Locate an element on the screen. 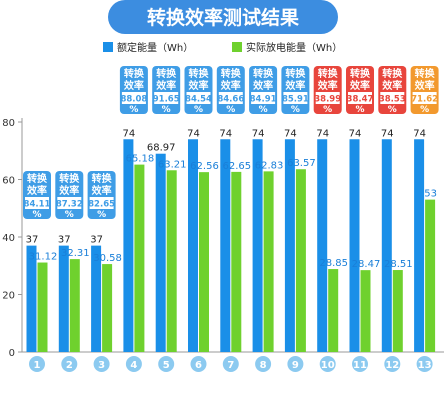 This screenshot has width=446, height=400. efficiency-value: 38.47 is located at coordinates (360, 100).